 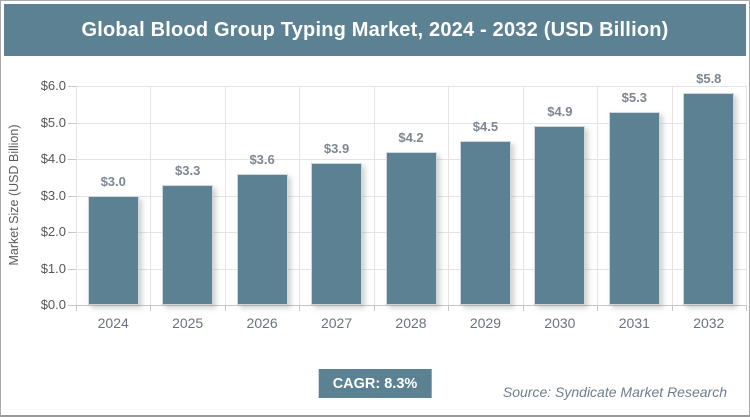 I want to click on x-axis-line, so click(x=411, y=305).